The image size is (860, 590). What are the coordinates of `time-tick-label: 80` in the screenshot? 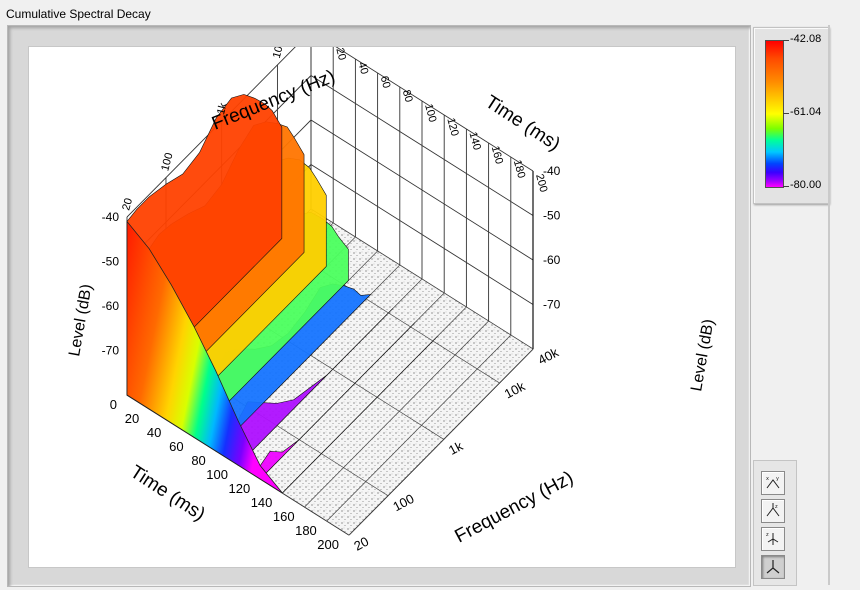 It's located at (198, 460).